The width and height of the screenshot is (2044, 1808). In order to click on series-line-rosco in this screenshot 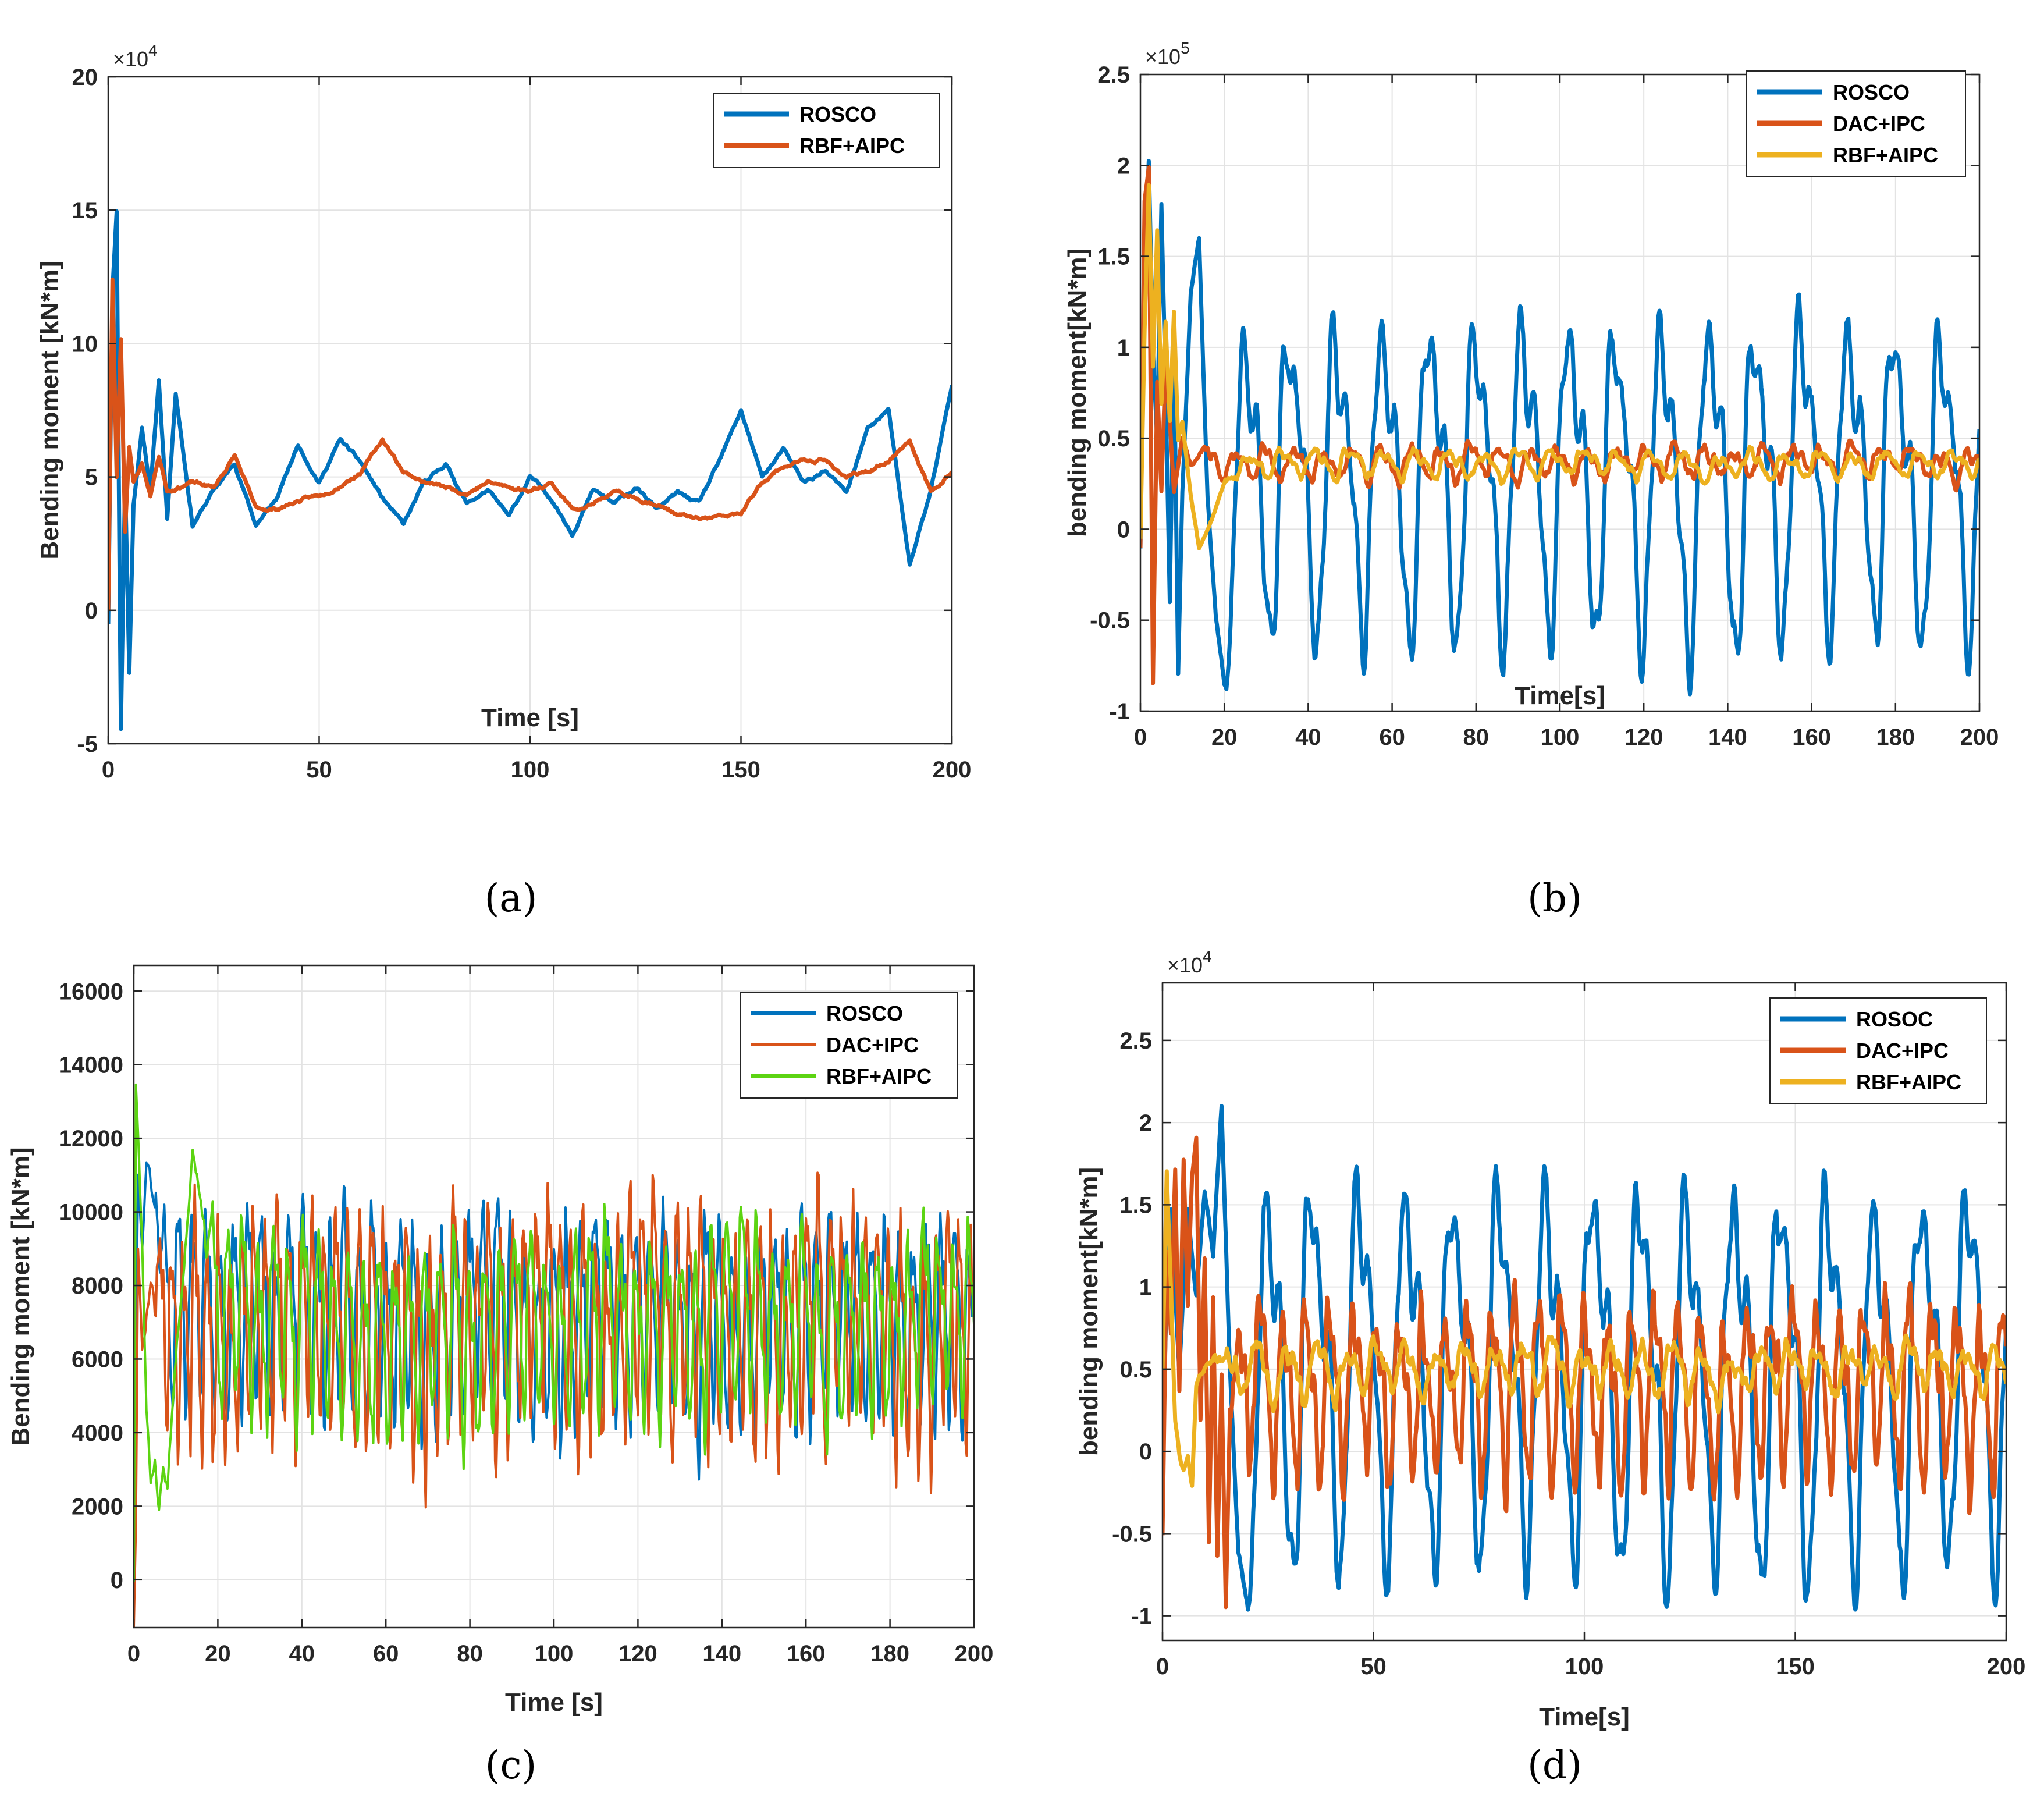, I will do `click(530, 470)`.